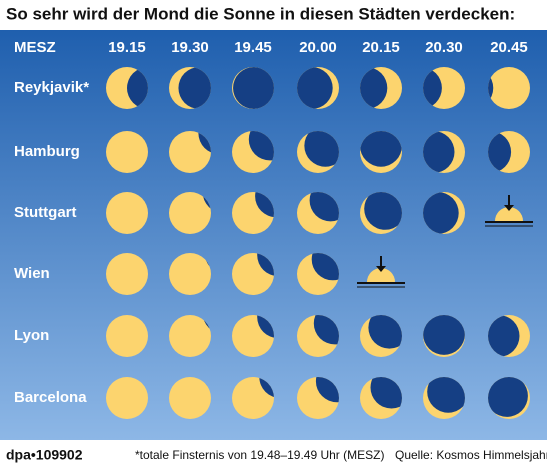 This screenshot has width=547, height=470. Describe the element at coordinates (51, 87) in the screenshot. I see `city-label: Reykjavik*` at that location.